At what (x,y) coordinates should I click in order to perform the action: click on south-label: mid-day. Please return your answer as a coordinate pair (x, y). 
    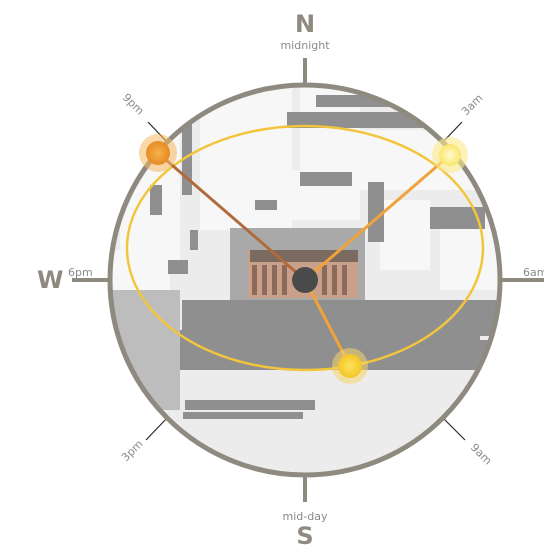
    Looking at the image, I should click on (305, 516).